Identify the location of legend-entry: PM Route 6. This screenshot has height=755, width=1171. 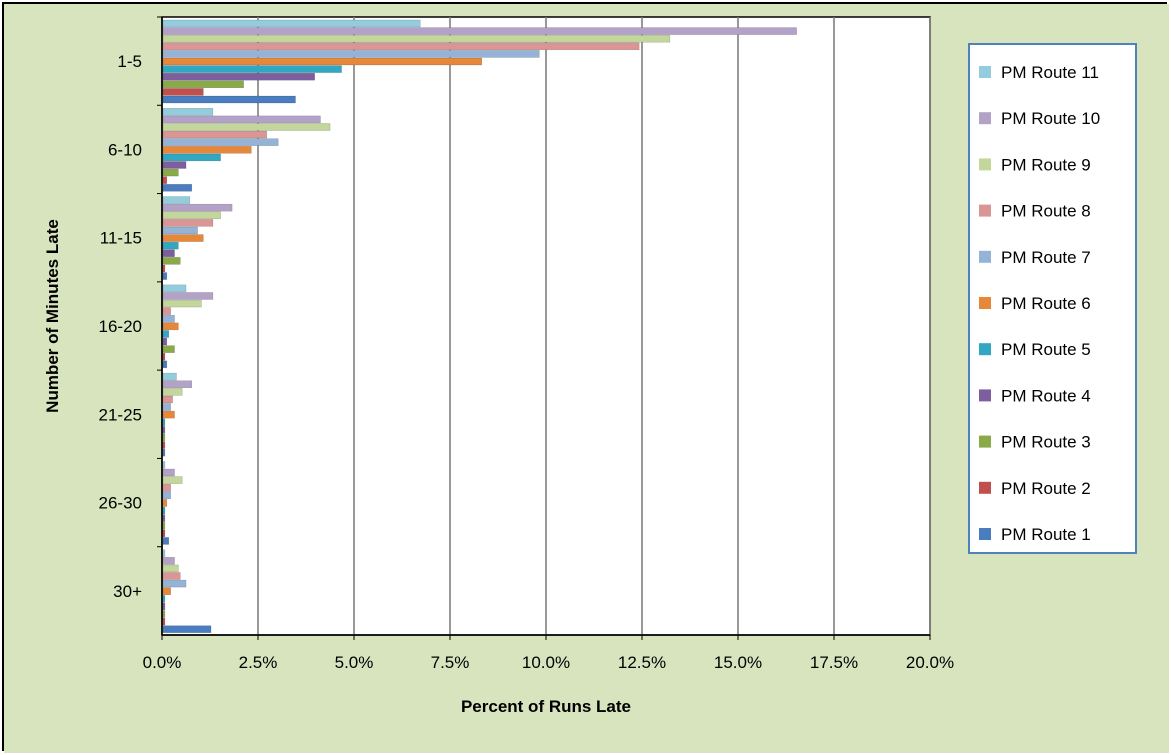
(1046, 303).